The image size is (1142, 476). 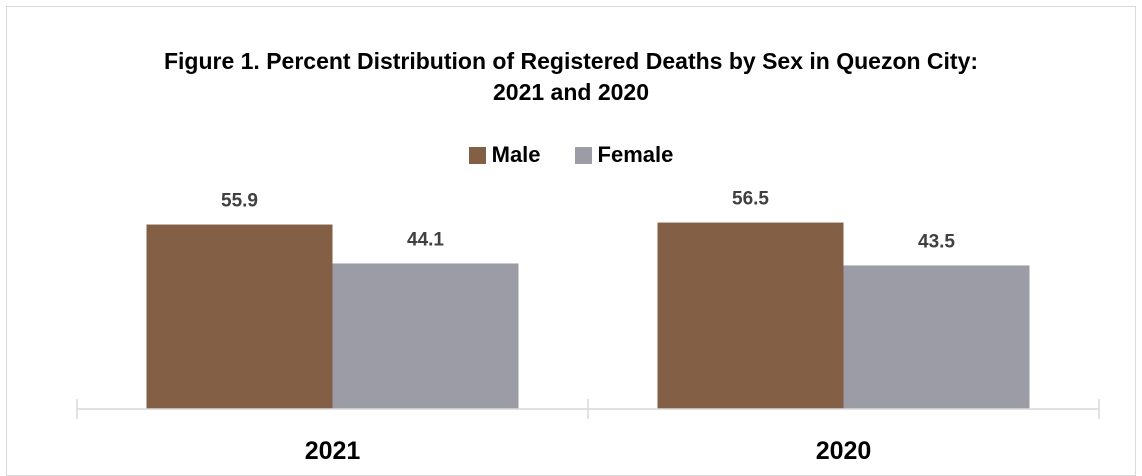 What do you see at coordinates (571, 155) in the screenshot?
I see `chart-legend: Male Female` at bounding box center [571, 155].